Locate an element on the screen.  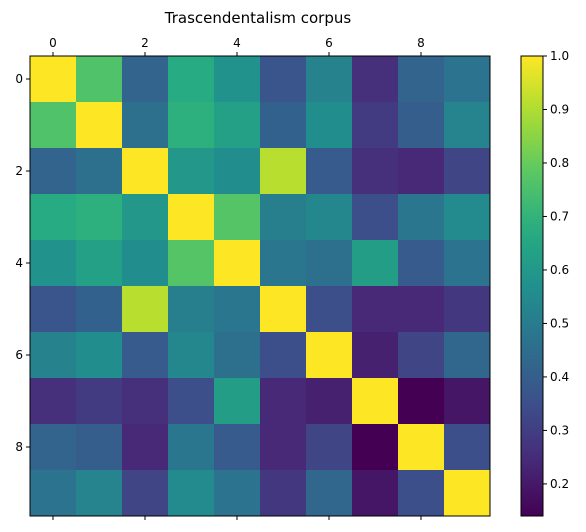
colorbar is located at coordinates (532, 286).